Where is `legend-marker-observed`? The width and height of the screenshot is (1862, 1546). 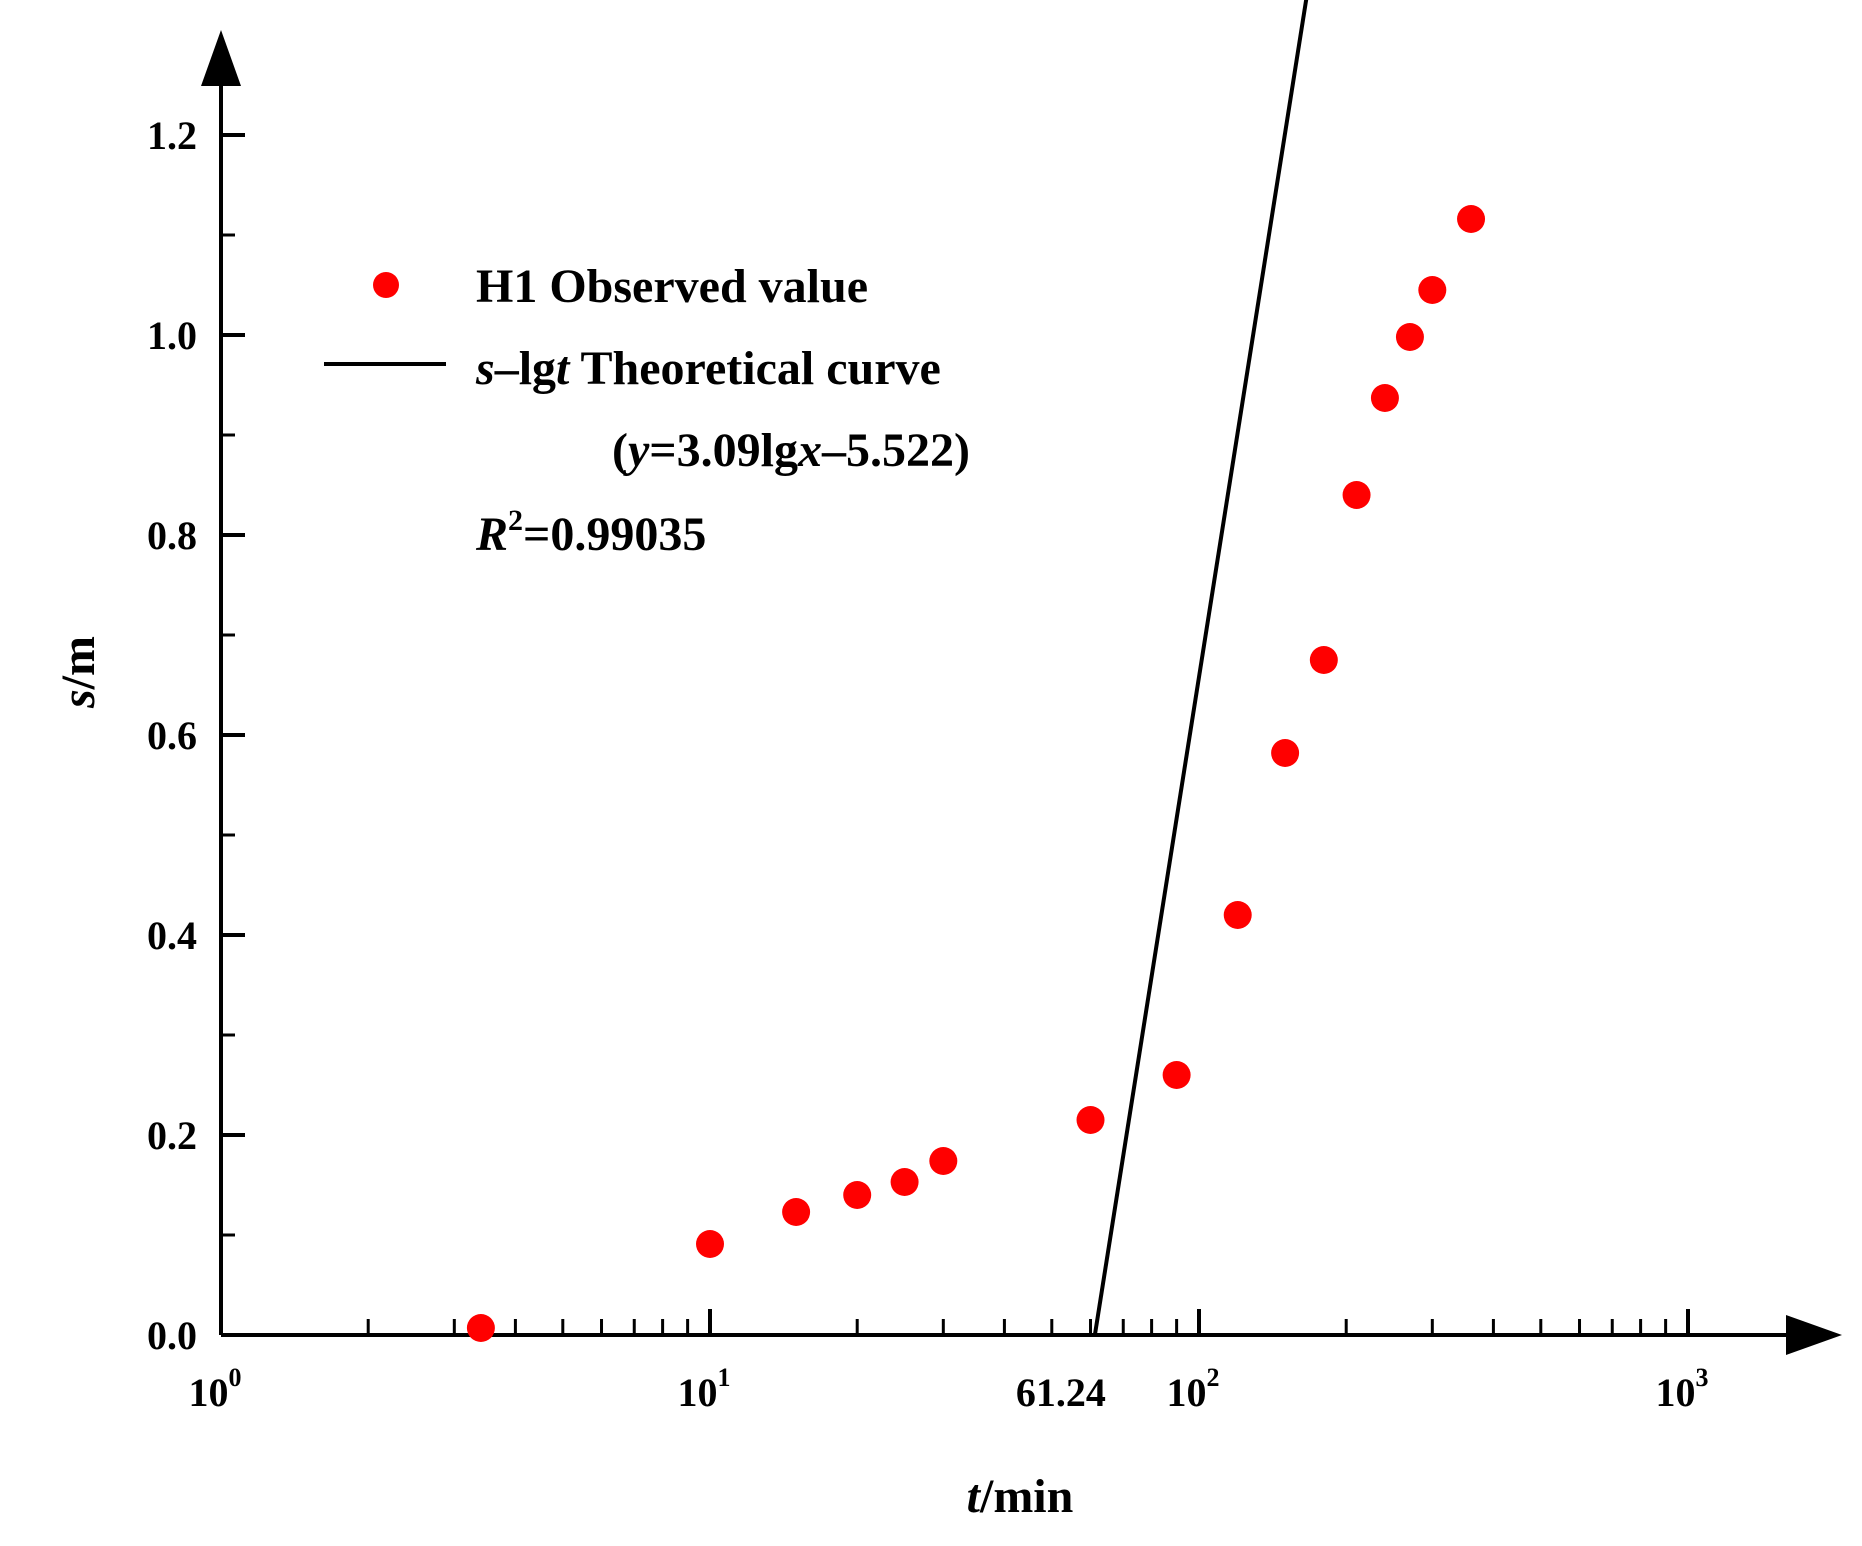
legend-marker-observed is located at coordinates (386, 285).